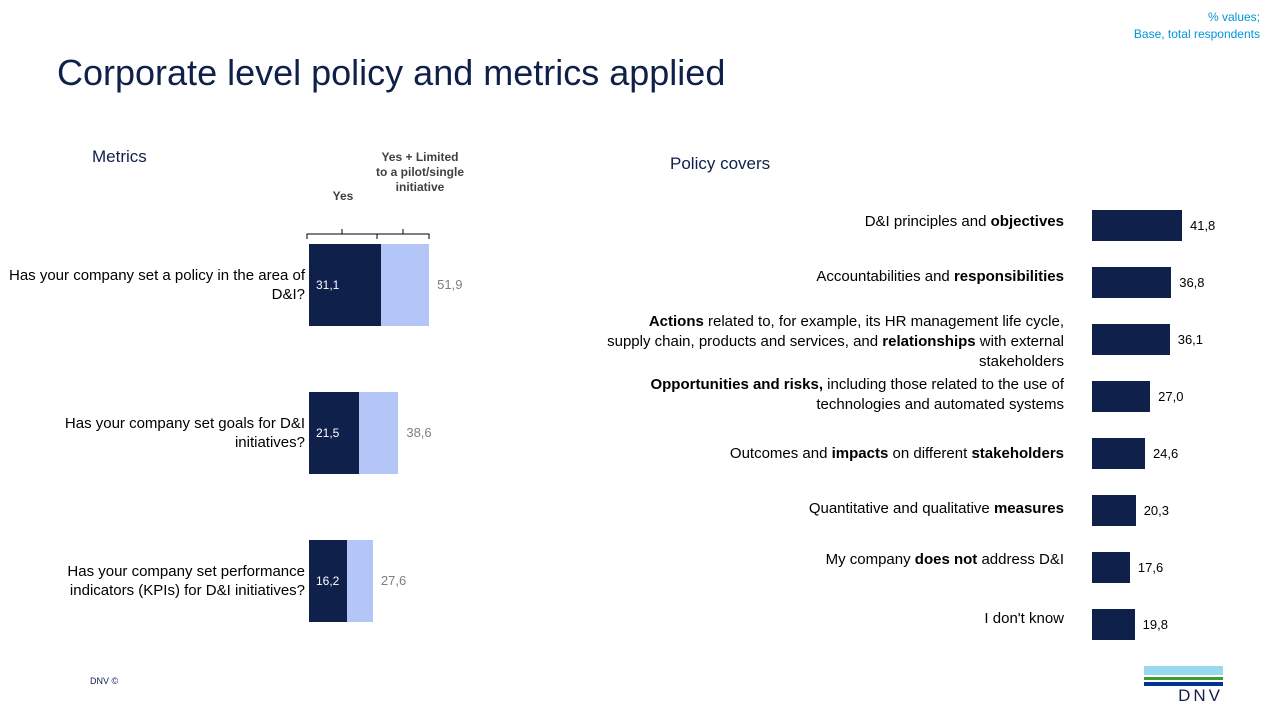 The width and height of the screenshot is (1280, 720). I want to click on policy-label: Quantitative and qualitative measures, so click(834, 509).